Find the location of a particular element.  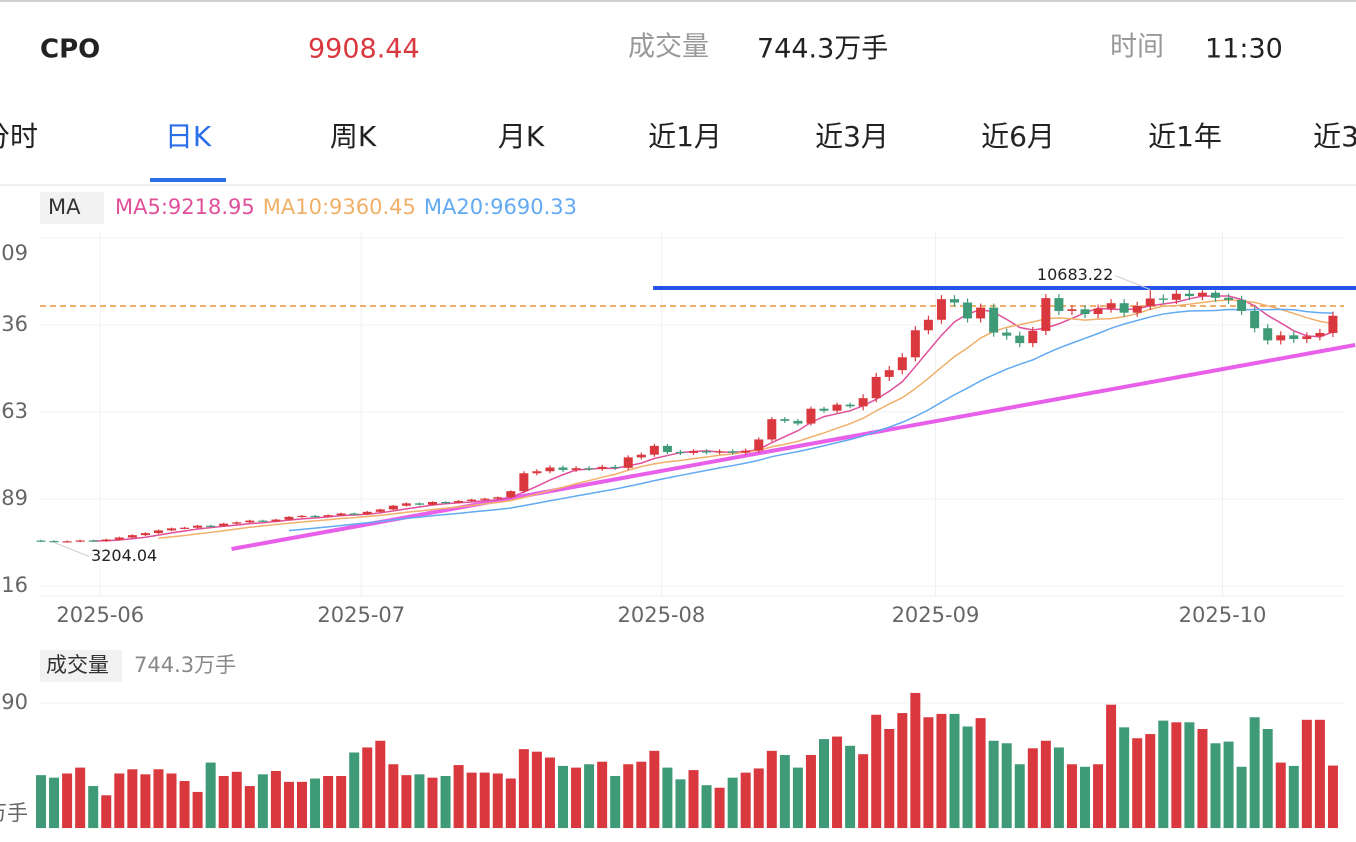

tab: 日K is located at coordinates (188, 136).